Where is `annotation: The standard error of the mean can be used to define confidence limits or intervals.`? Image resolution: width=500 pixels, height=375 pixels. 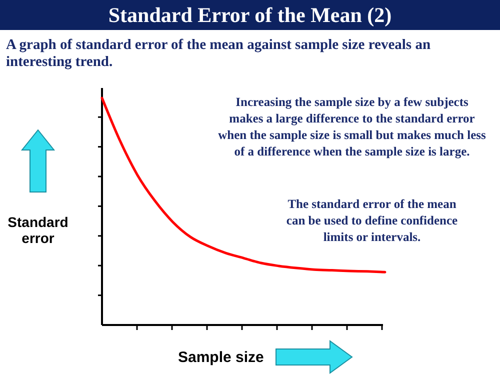 annotation: The standard error of the mean can be used to define confidence limits or intervals. is located at coordinates (372, 220).